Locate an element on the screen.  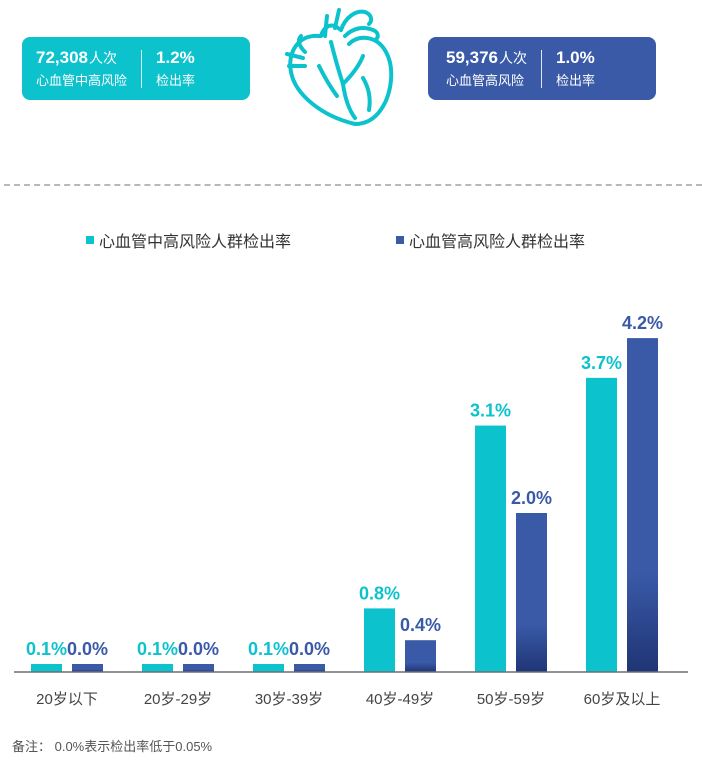
legend-swatch-blue is located at coordinates (400, 240).